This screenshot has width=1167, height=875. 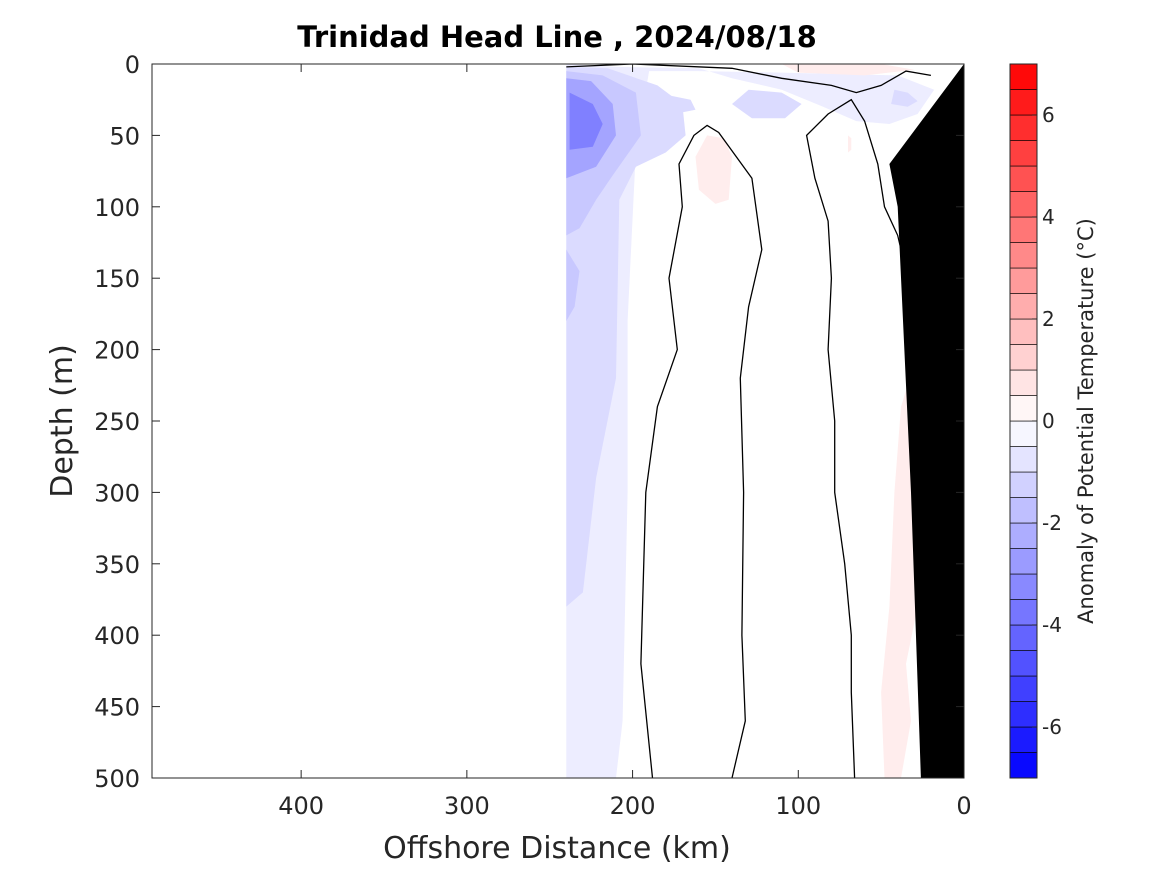 I want to click on colorbar-tick-label: 6, so click(x=1048, y=115).